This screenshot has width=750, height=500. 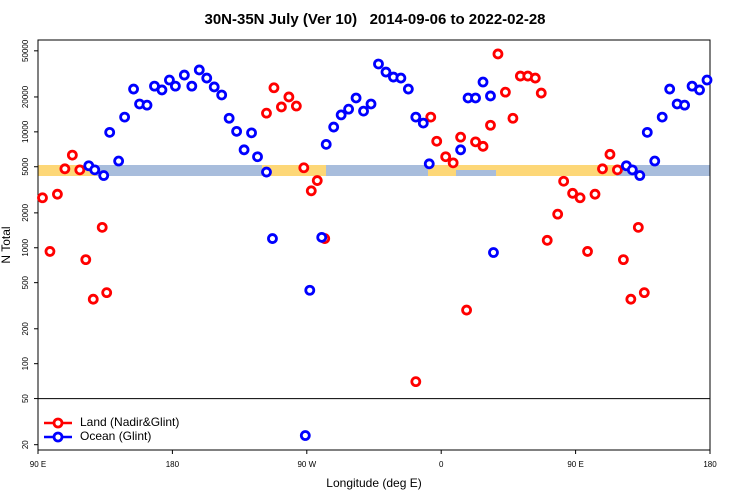 I want to click on x-tick-label: 0, so click(x=441, y=464).